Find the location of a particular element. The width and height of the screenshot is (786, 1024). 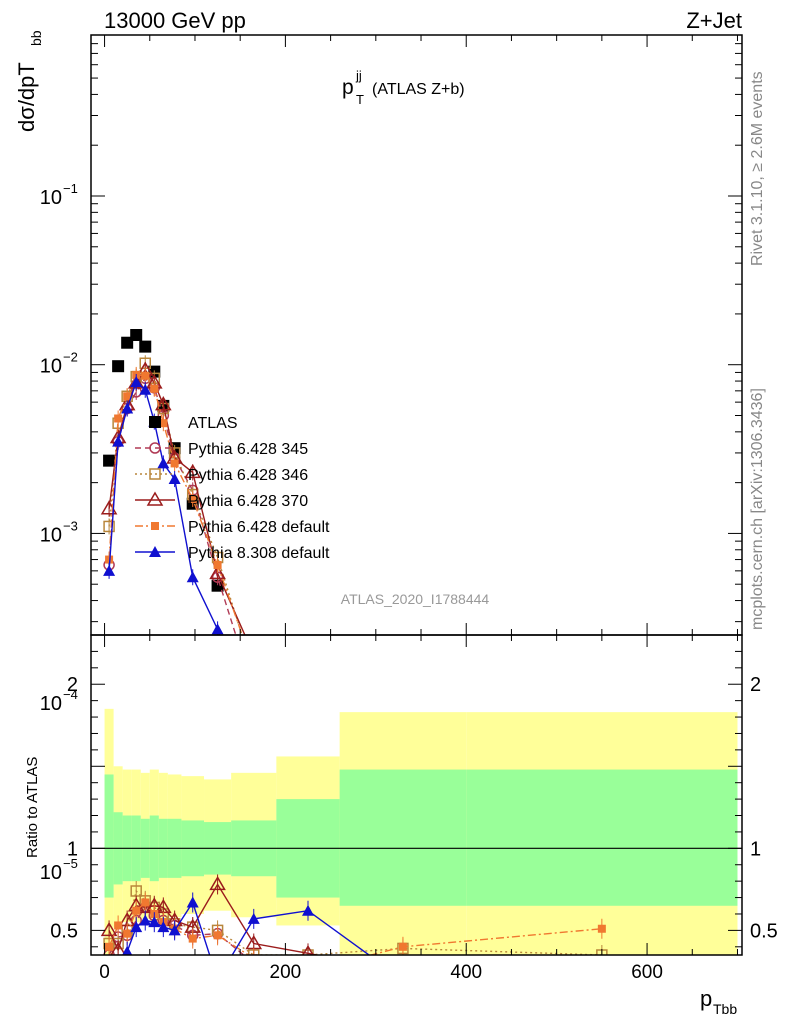

legend-entry-5: Pythia 8.308 default is located at coordinates (232, 553).